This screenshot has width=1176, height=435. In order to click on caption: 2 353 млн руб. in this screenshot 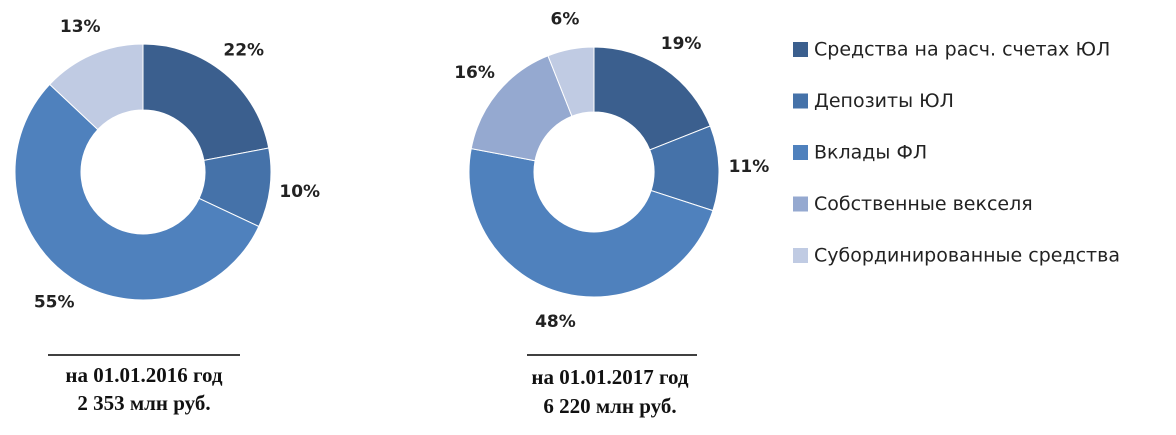, I will do `click(143, 403)`.